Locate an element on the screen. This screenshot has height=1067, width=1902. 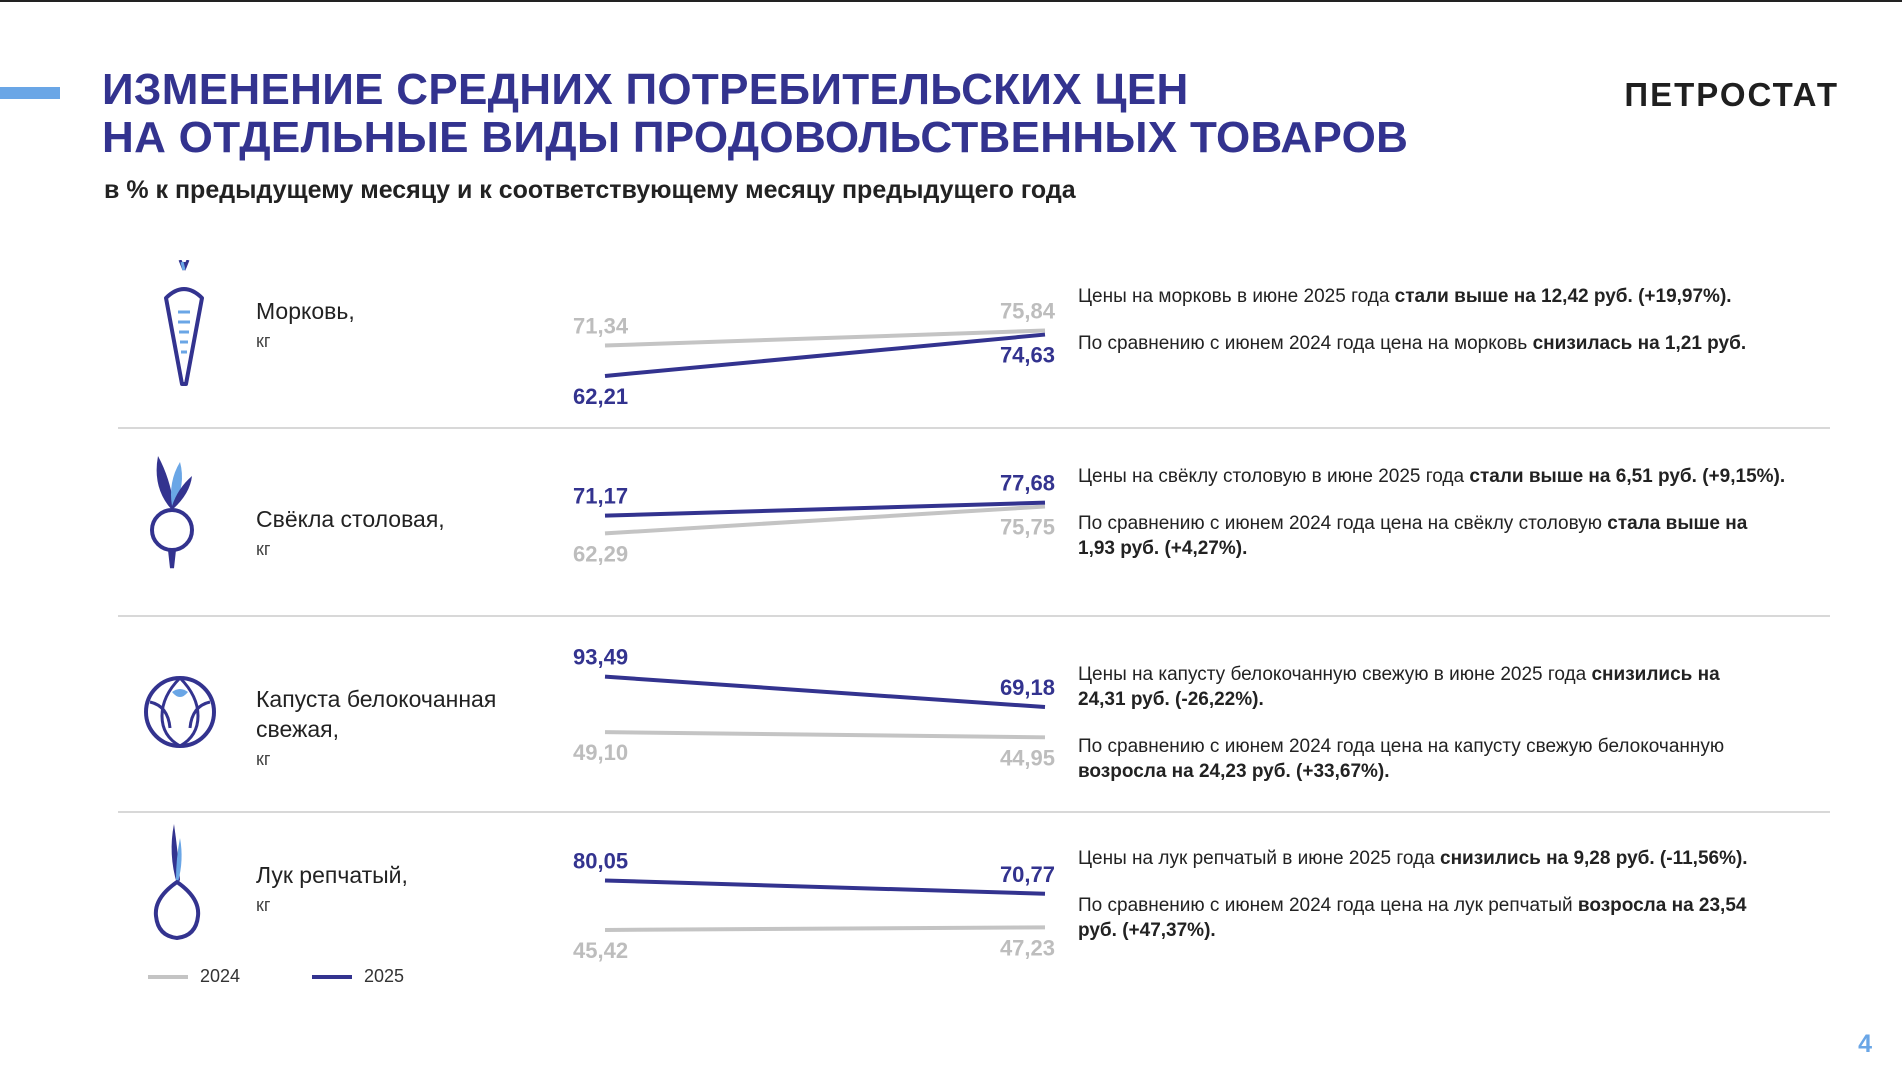
legend-item-2025: 2025 is located at coordinates (358, 976).